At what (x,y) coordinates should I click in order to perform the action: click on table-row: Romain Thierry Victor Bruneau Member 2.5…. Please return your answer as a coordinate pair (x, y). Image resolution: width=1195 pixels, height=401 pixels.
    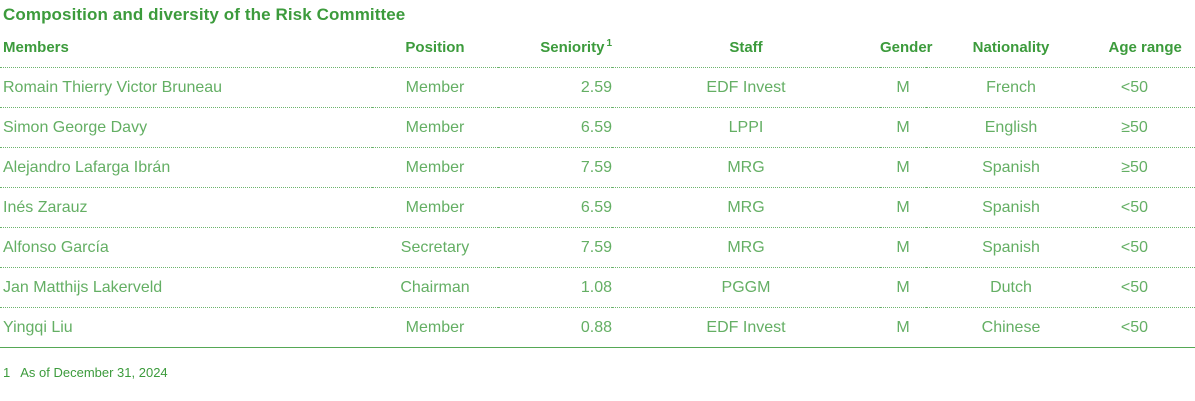
    Looking at the image, I should click on (597, 87).